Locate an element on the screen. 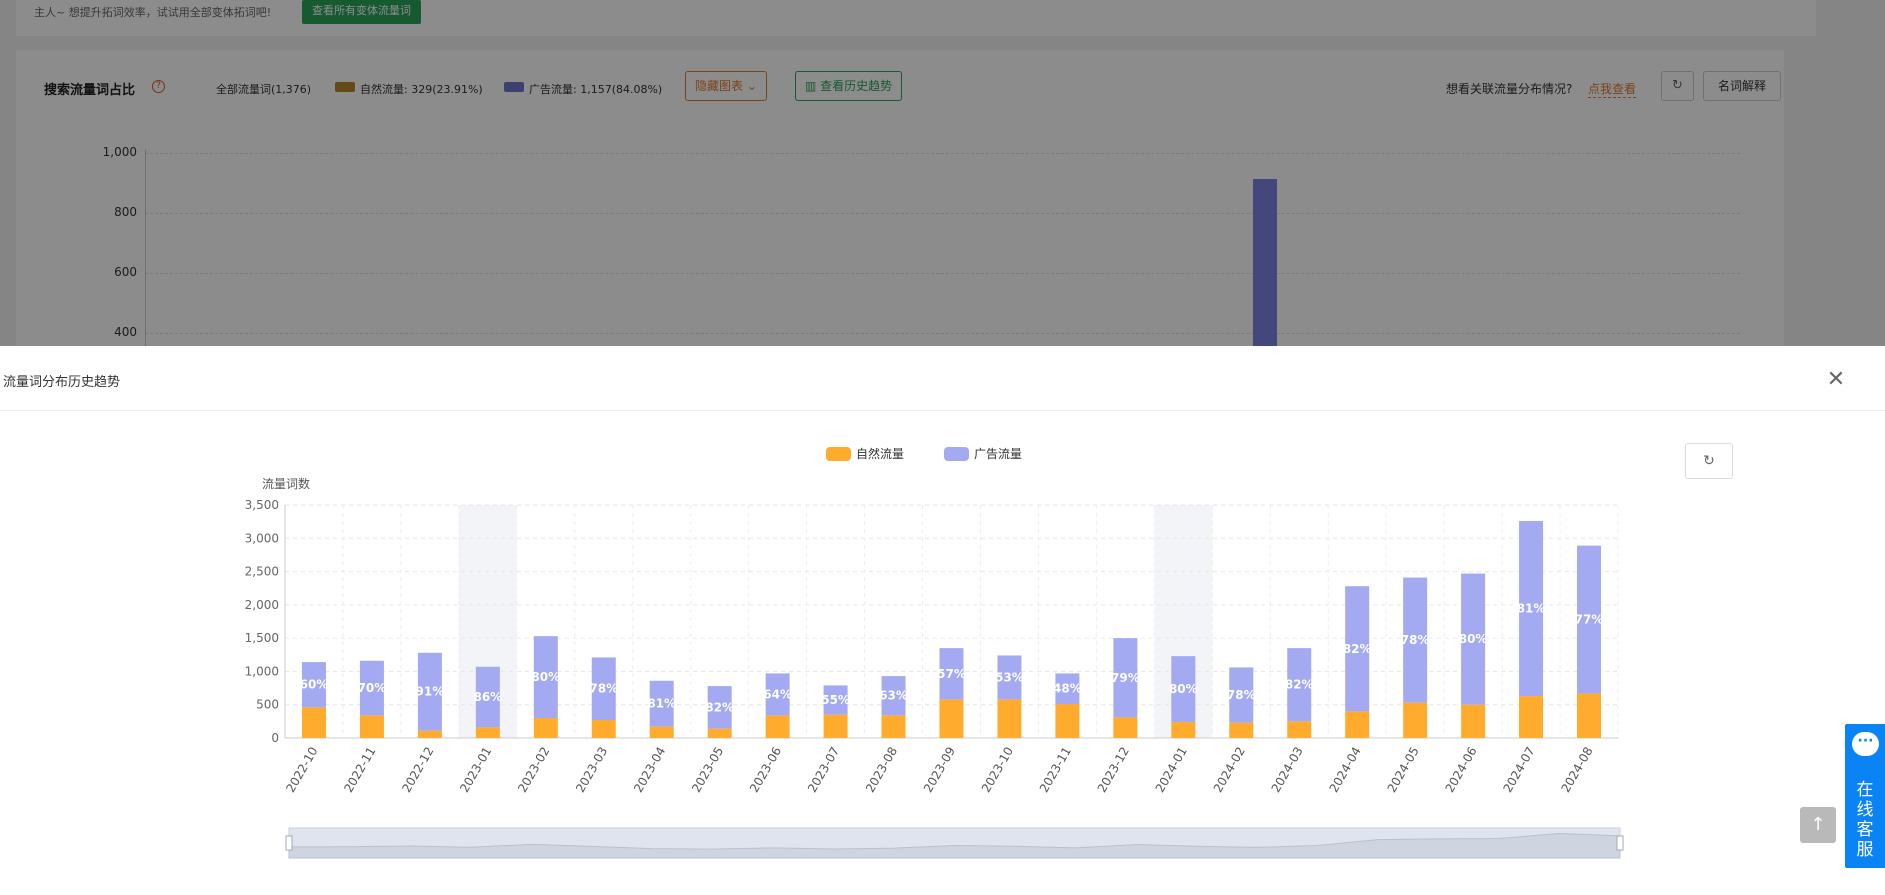 The height and width of the screenshot is (895, 1885). x-tick-label: 2023-12 is located at coordinates (1113, 770).